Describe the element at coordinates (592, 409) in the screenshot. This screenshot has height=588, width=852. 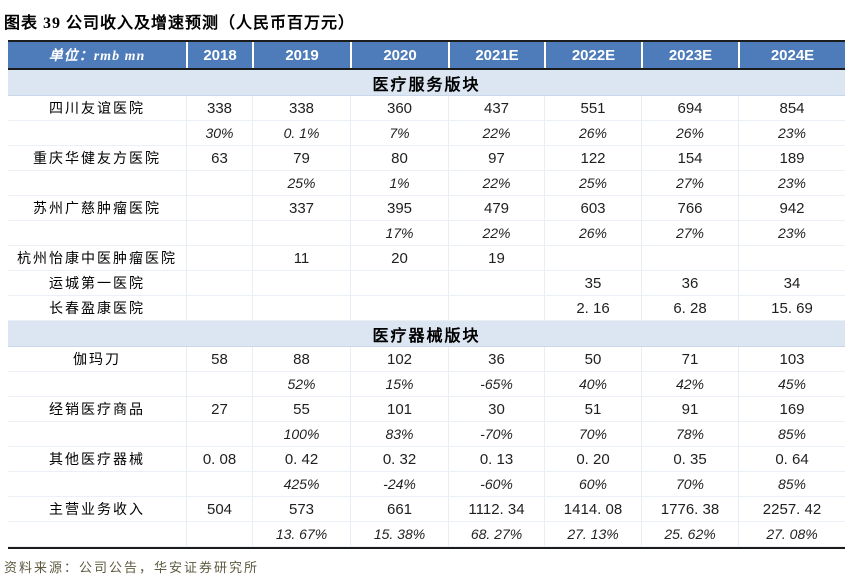
I see `value-cell: 51` at that location.